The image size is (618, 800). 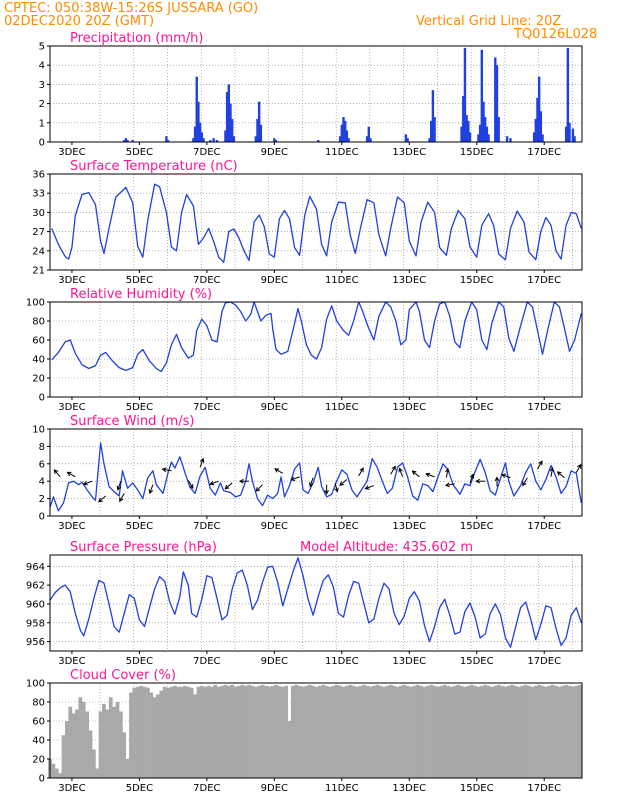 What do you see at coordinates (544, 152) in the screenshot?
I see `x-tick-label: 17DEC` at bounding box center [544, 152].